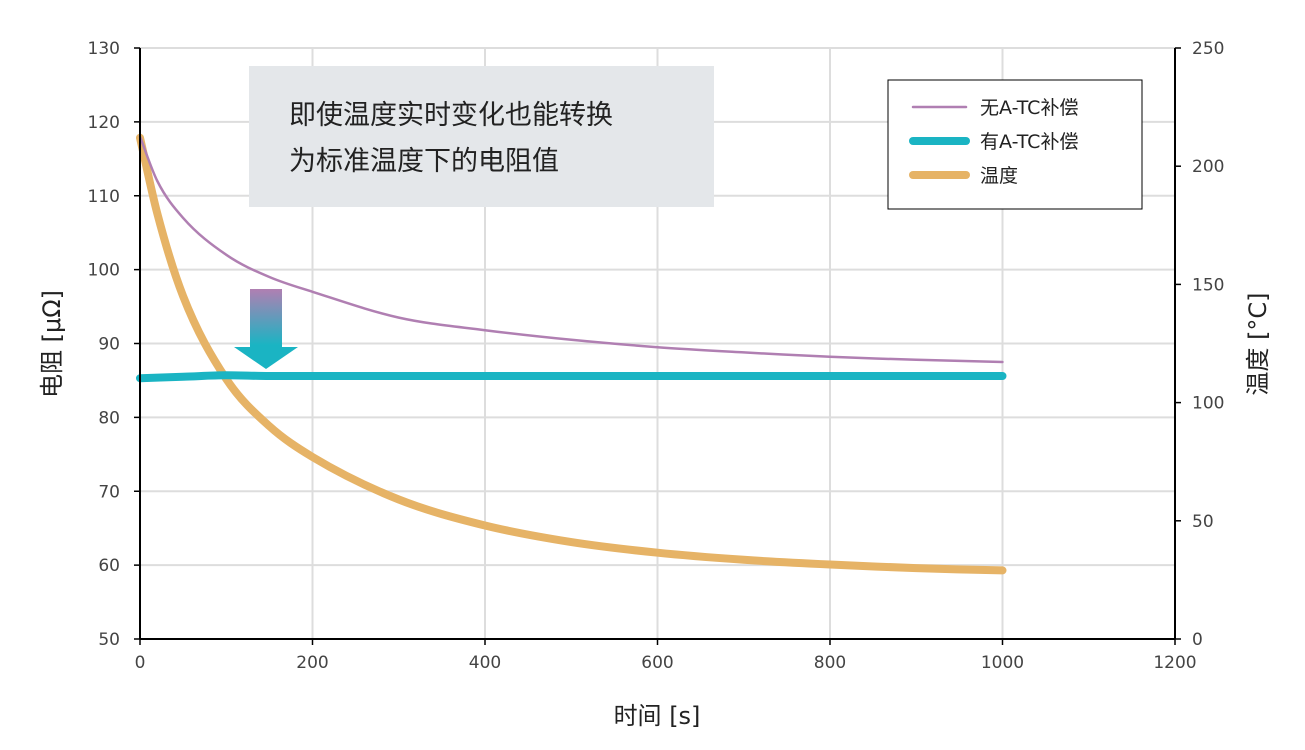 The width and height of the screenshot is (1305, 750). What do you see at coordinates (657, 716) in the screenshot?
I see `x-axis-title: 时间 [s]` at bounding box center [657, 716].